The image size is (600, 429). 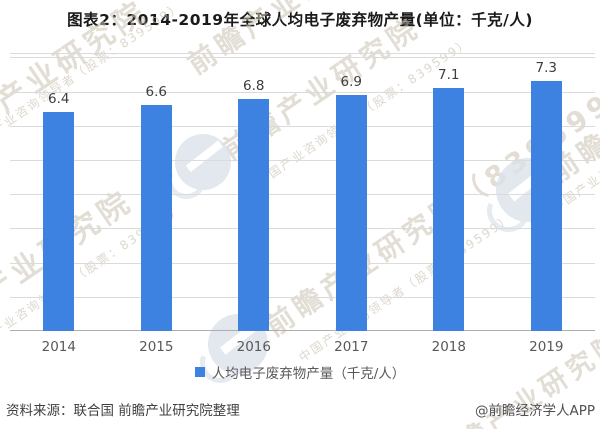 What do you see at coordinates (449, 75) in the screenshot?
I see `value-label-2018: 7.1` at bounding box center [449, 75].